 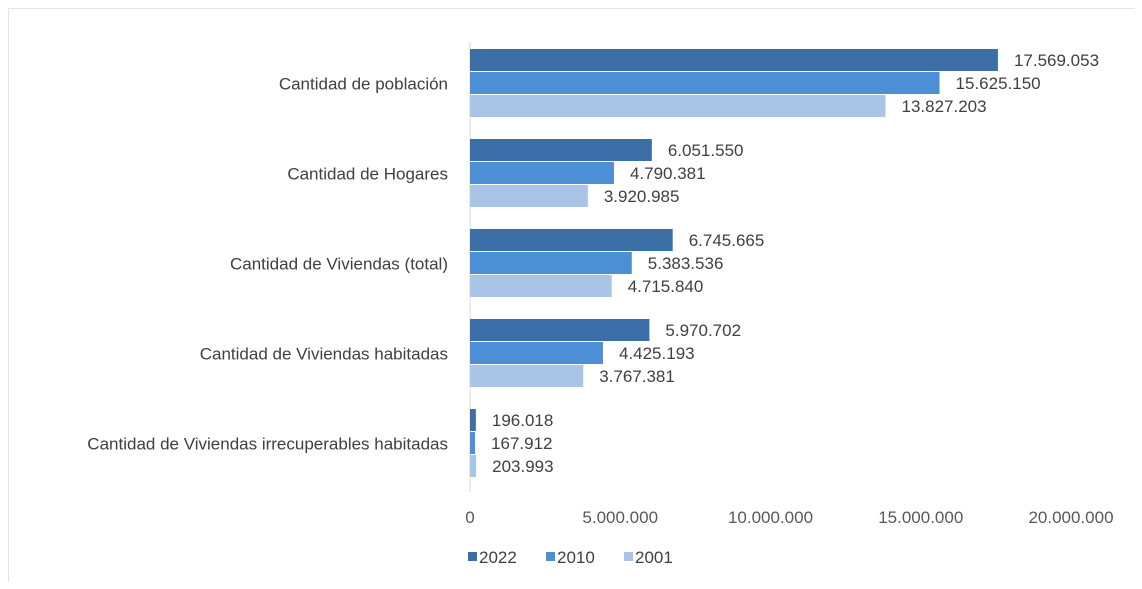 I want to click on legend-swatch-2010, so click(x=550, y=556).